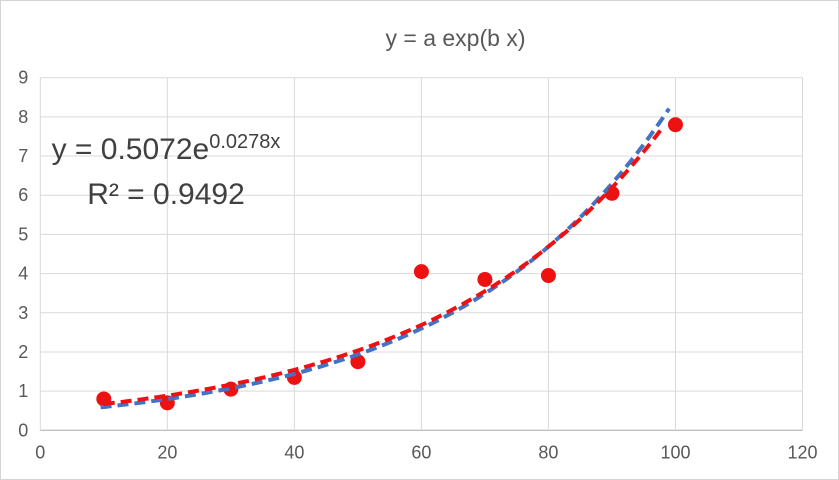 The image size is (839, 480). Describe the element at coordinates (294, 452) in the screenshot. I see `x-axis-tick-label: 40` at that location.